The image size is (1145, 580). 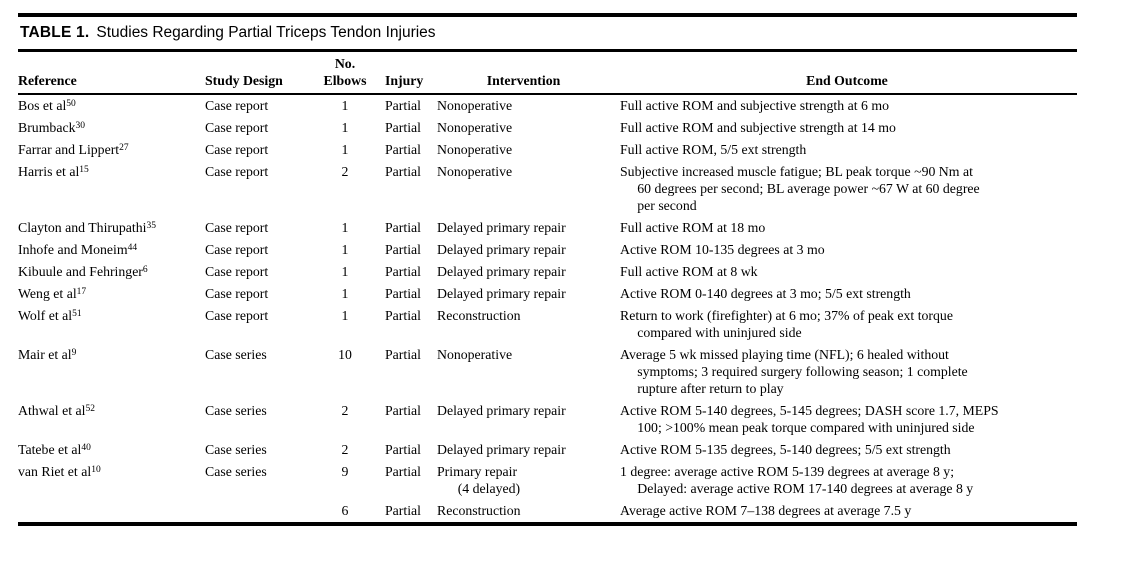 I want to click on citation-superscript: 30, so click(x=80, y=126).